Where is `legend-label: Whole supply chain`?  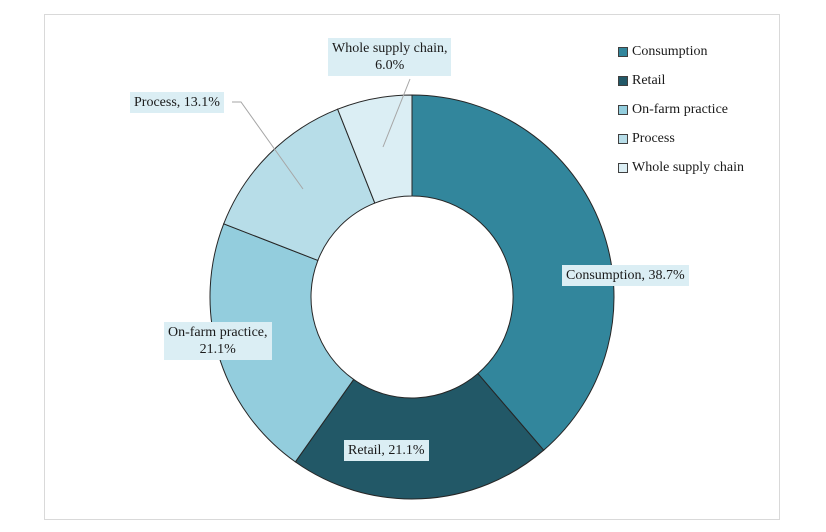
legend-label: Whole supply chain is located at coordinates (688, 167).